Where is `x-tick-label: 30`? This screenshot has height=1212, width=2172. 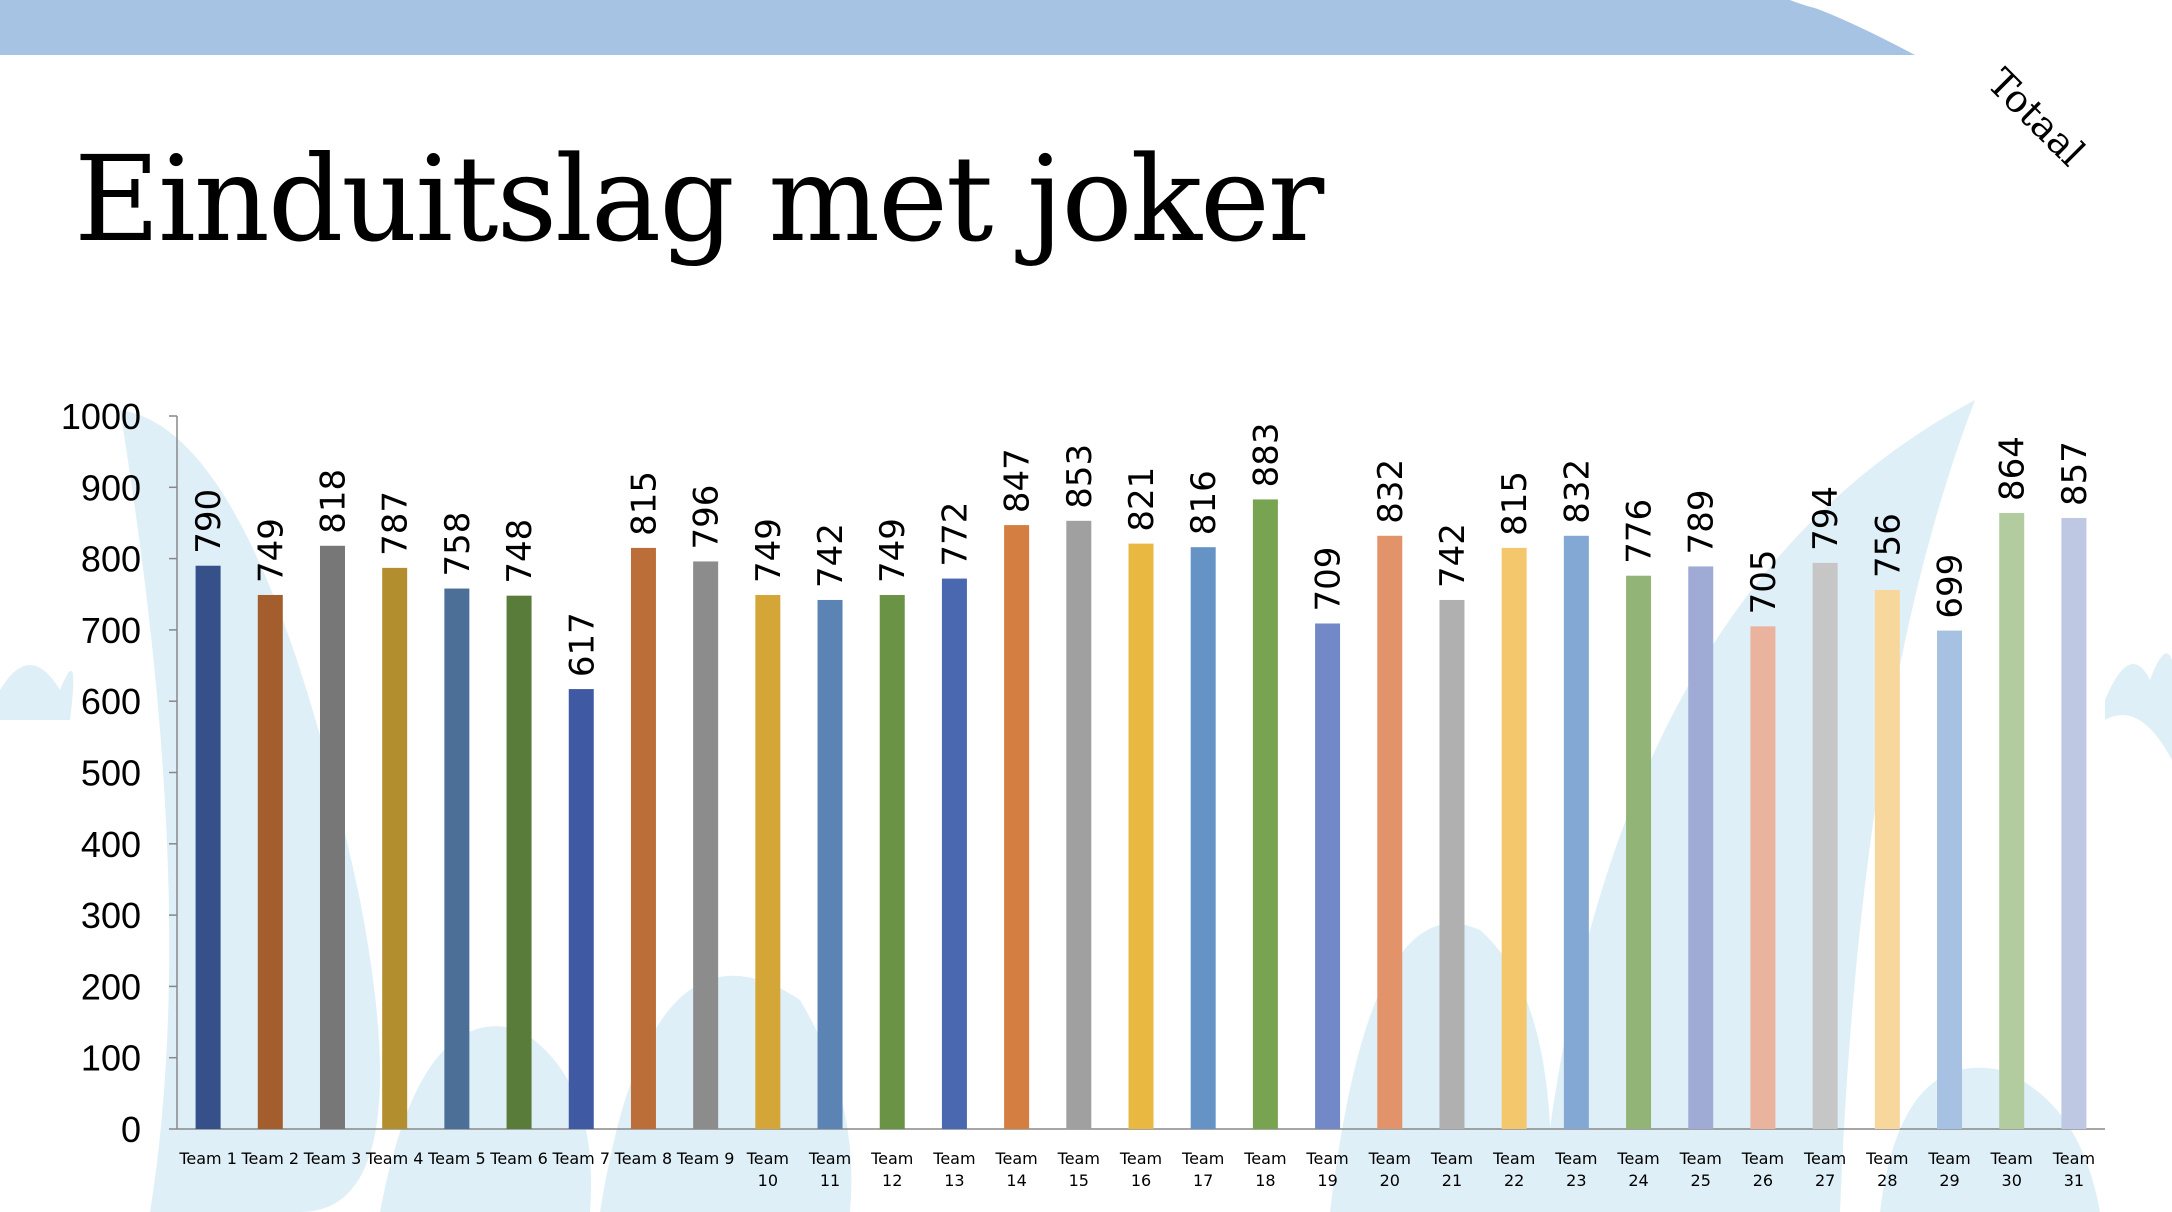
x-tick-label: 30 is located at coordinates (2012, 1180).